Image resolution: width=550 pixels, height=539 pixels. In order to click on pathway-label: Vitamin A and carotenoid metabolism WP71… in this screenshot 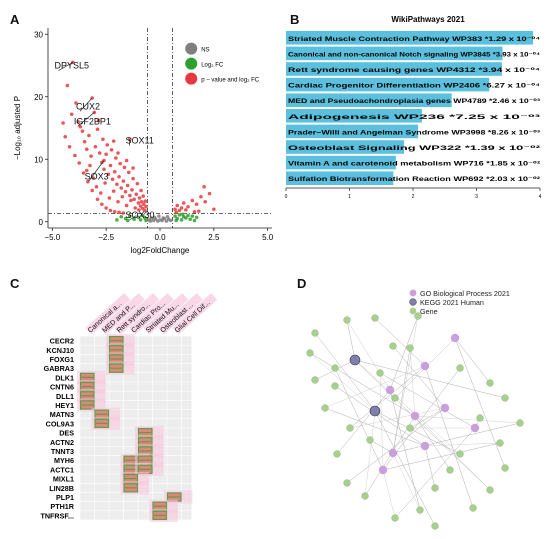, I will do `click(414, 164)`.